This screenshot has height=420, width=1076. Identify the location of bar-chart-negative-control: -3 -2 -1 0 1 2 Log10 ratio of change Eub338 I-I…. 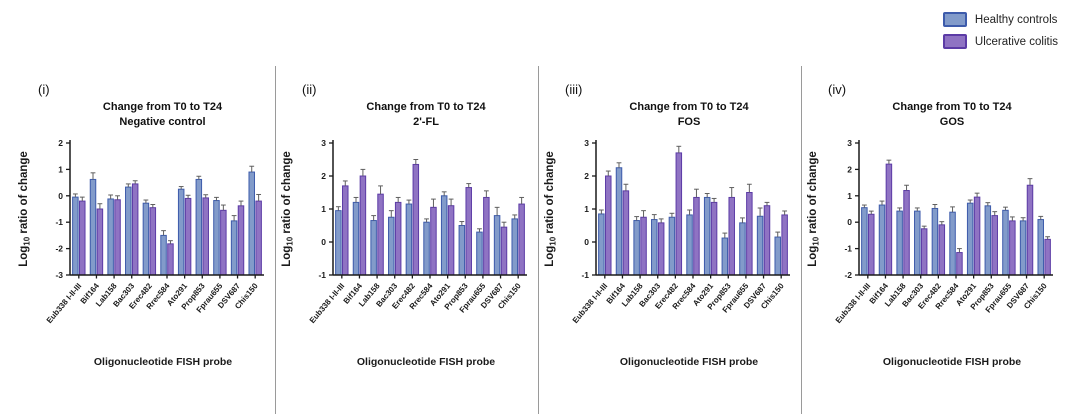
(141, 253).